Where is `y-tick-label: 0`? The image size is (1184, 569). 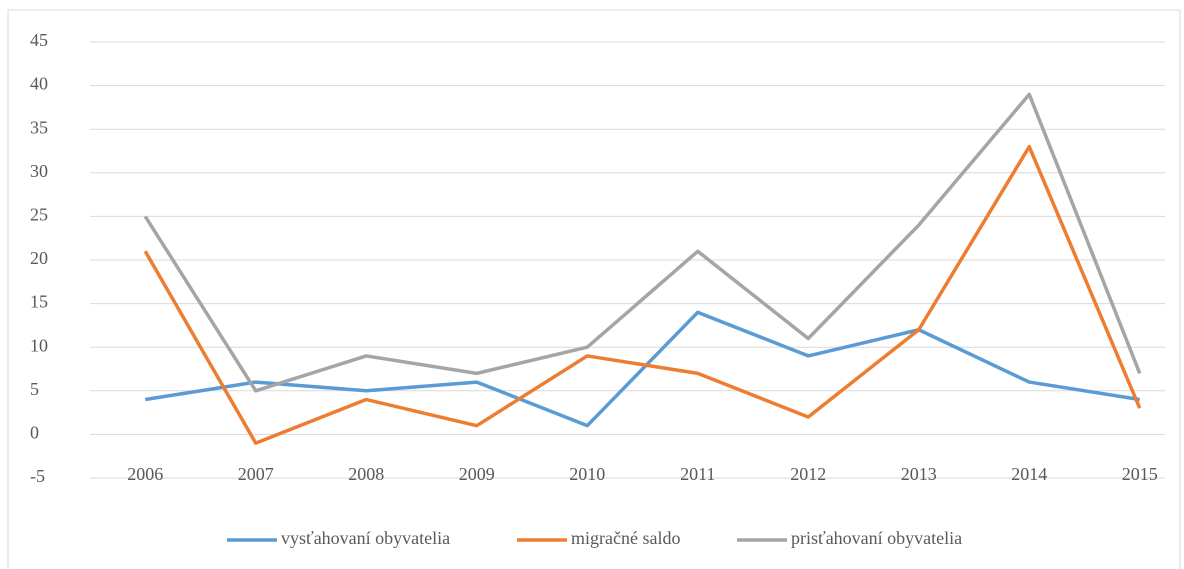
y-tick-label: 0 is located at coordinates (34, 433).